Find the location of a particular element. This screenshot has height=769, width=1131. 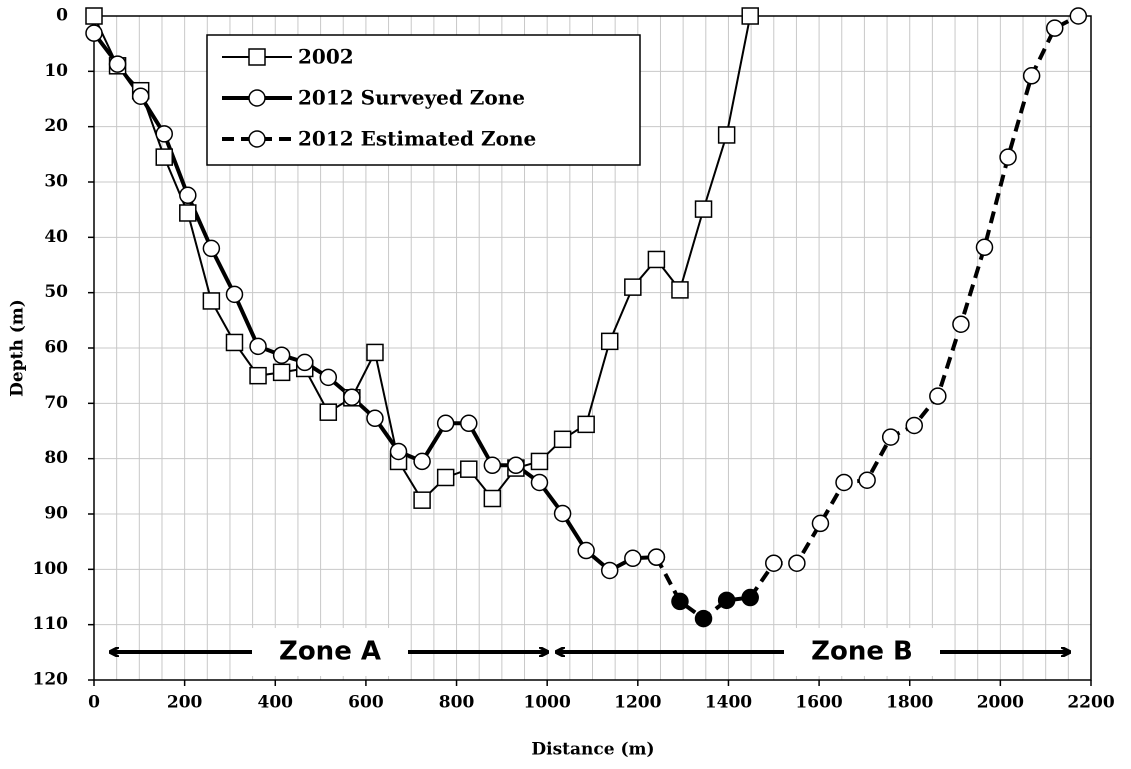

y-tick-label: 120 is located at coordinates (51, 680).